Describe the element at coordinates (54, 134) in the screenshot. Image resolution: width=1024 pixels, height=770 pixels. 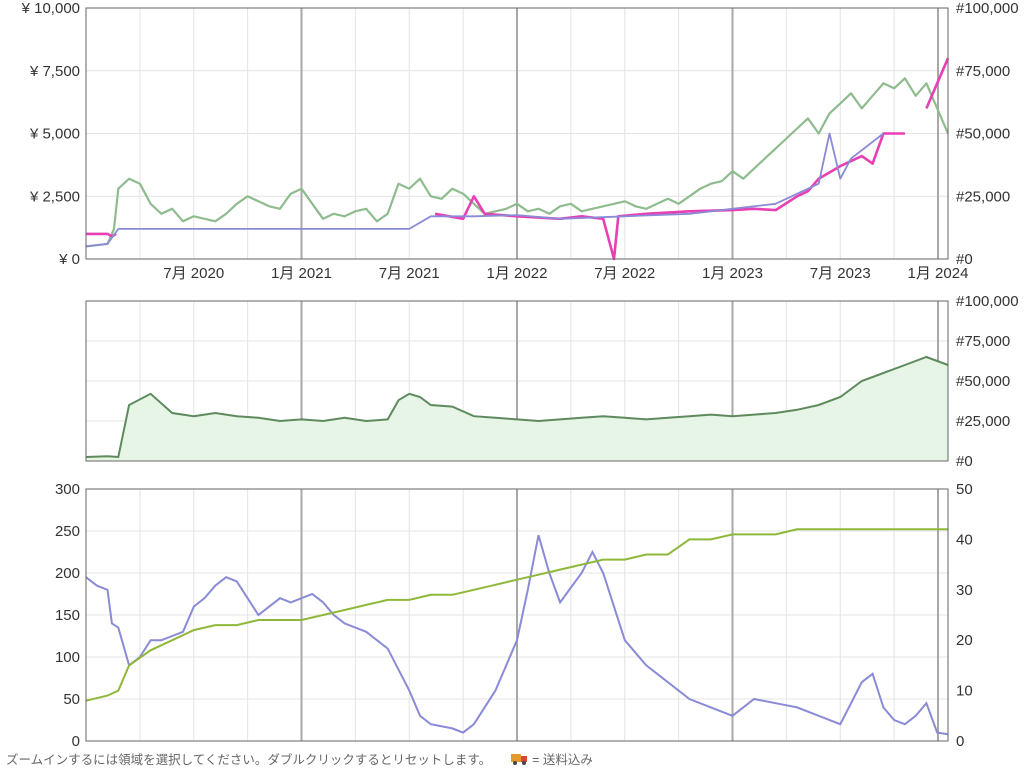
I see `y-left-tick-label: ¥ 5,000` at that location.